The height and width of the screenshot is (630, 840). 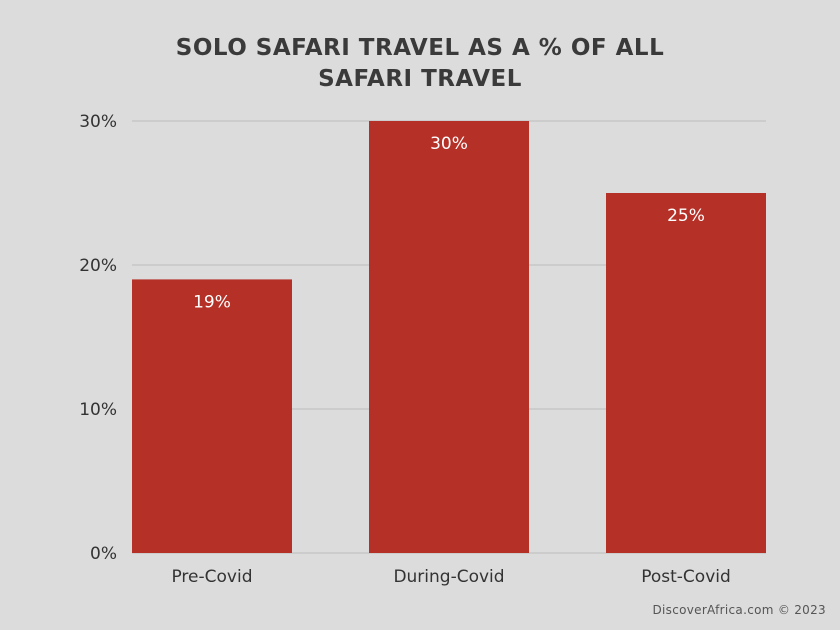 I want to click on y-tick-label: 30%, so click(x=98, y=122).